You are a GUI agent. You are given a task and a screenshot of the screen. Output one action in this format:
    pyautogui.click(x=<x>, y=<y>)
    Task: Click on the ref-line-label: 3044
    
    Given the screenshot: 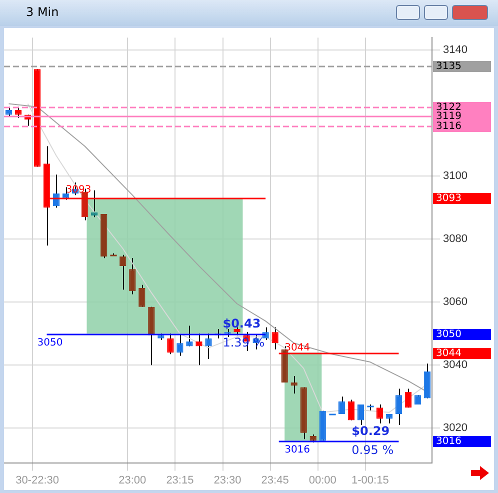 What is the action you would take?
    pyautogui.click(x=297, y=348)
    